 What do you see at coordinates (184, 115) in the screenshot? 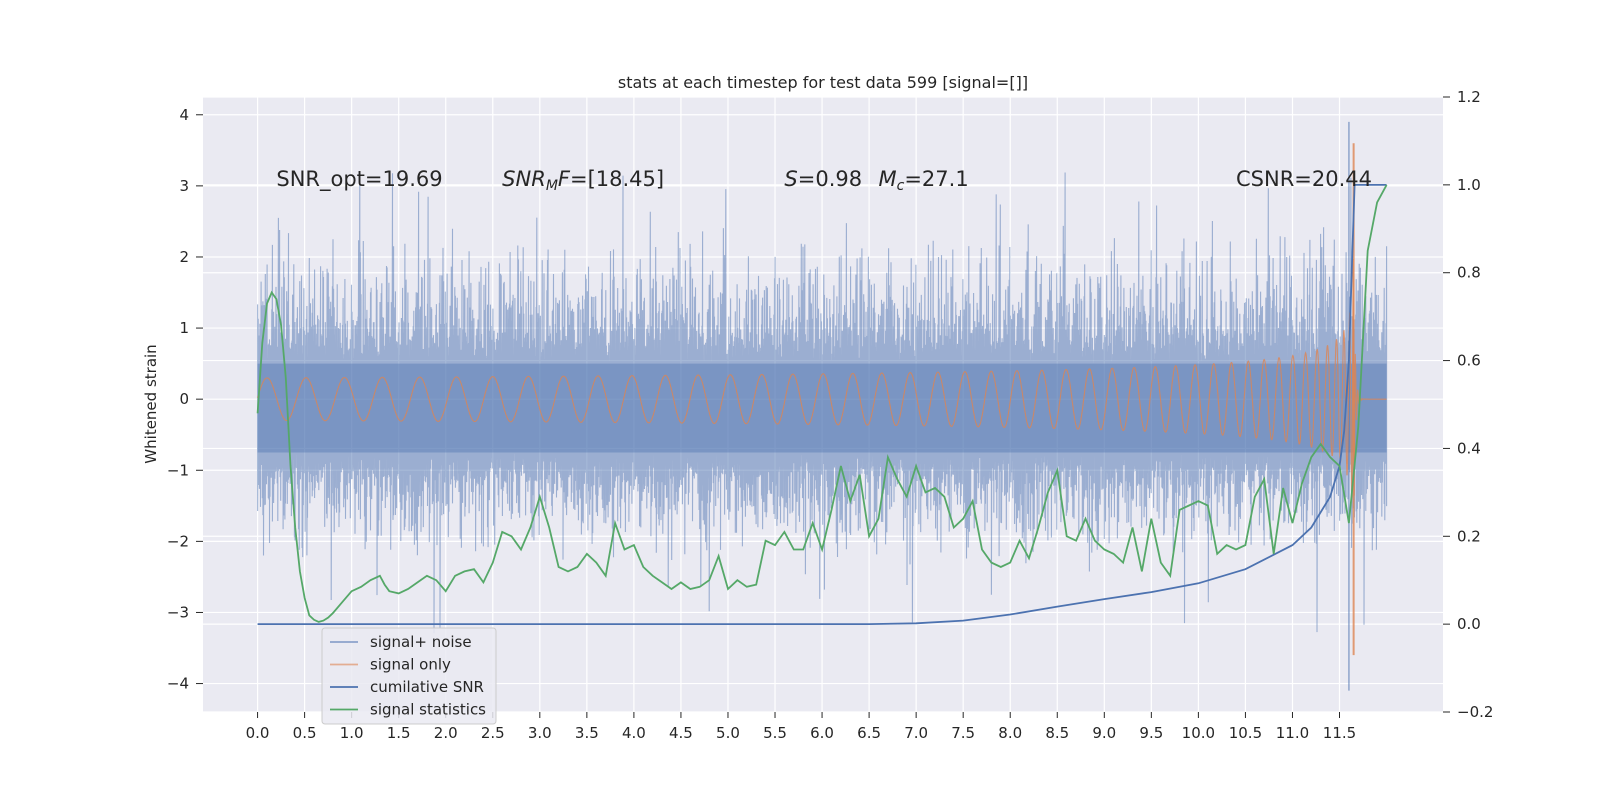
I see `y-tick-label: 4` at bounding box center [184, 115].